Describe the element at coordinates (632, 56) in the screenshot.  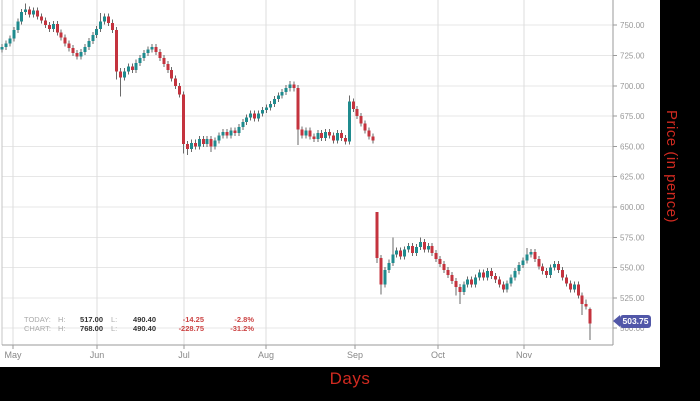
I see `y-tick-label: 725.00` at that location.